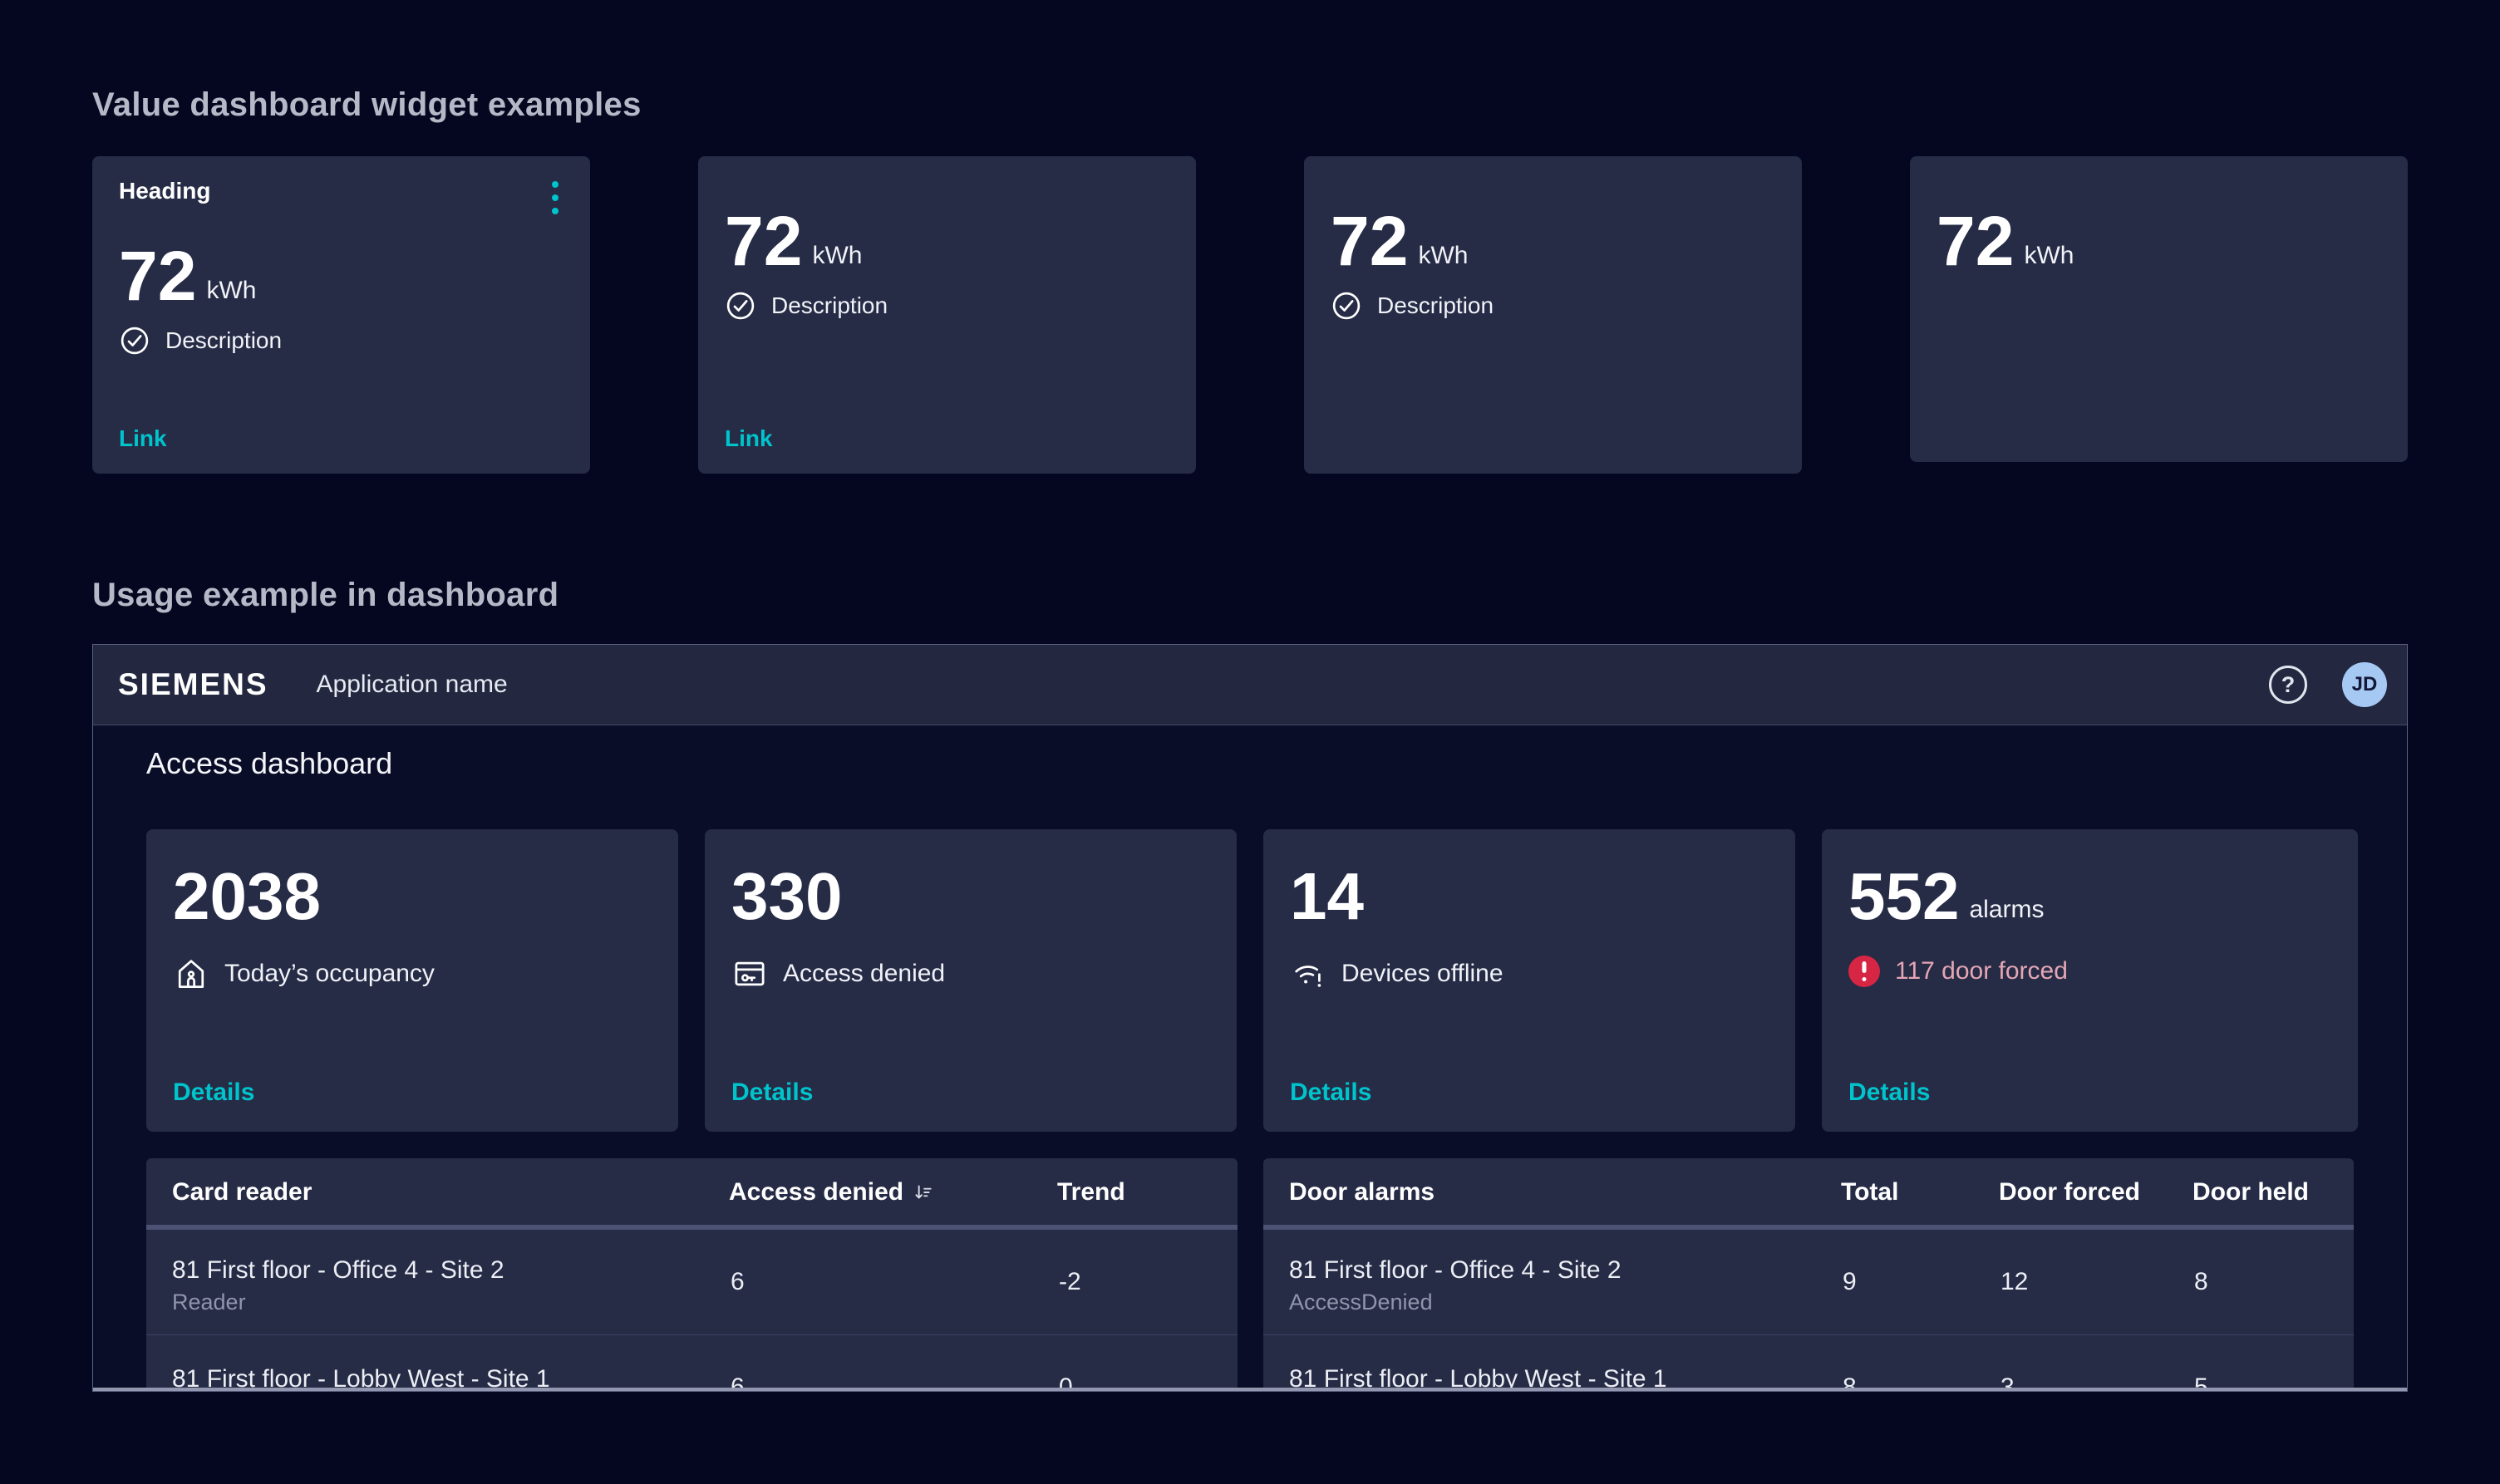 The width and height of the screenshot is (2500, 1484). Describe the element at coordinates (165, 191) in the screenshot. I see `widget-heading: Heading` at that location.